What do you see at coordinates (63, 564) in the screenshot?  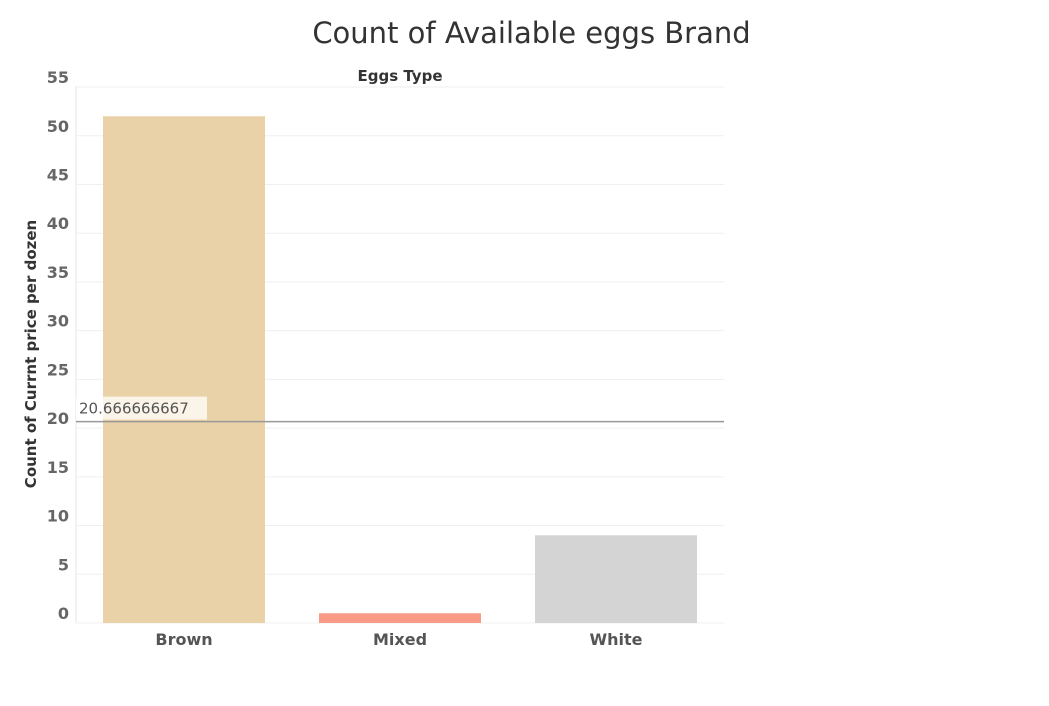 I see `y-tick-label: 5` at bounding box center [63, 564].